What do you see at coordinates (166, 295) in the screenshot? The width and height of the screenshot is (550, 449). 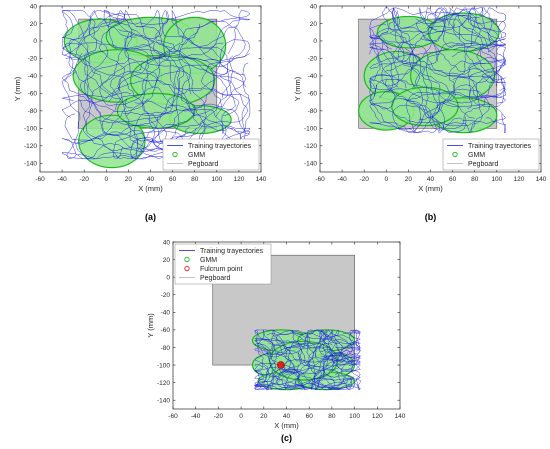 I see `y-tick-label: -20` at bounding box center [166, 295].